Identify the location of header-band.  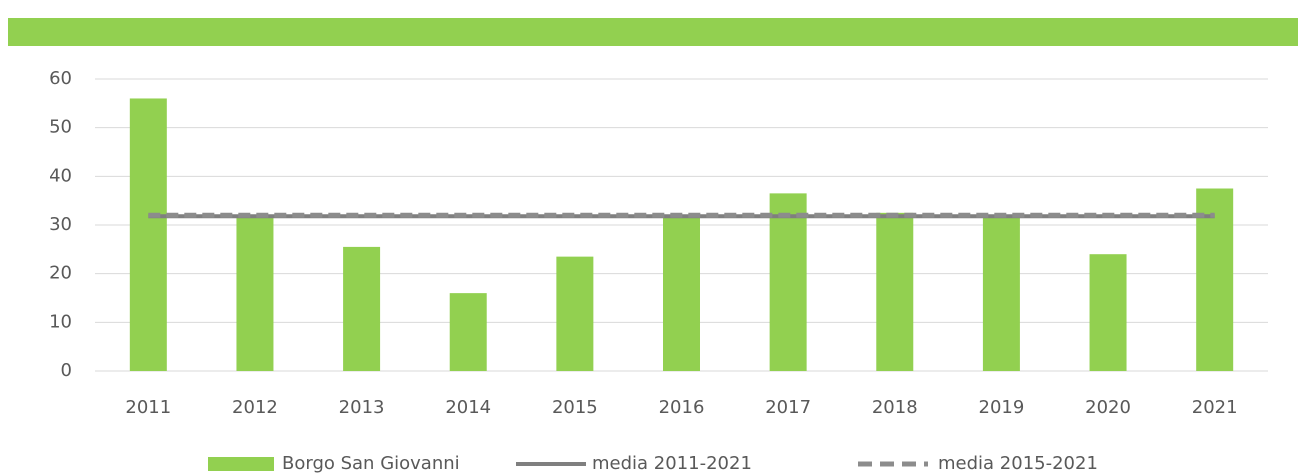
(653, 32).